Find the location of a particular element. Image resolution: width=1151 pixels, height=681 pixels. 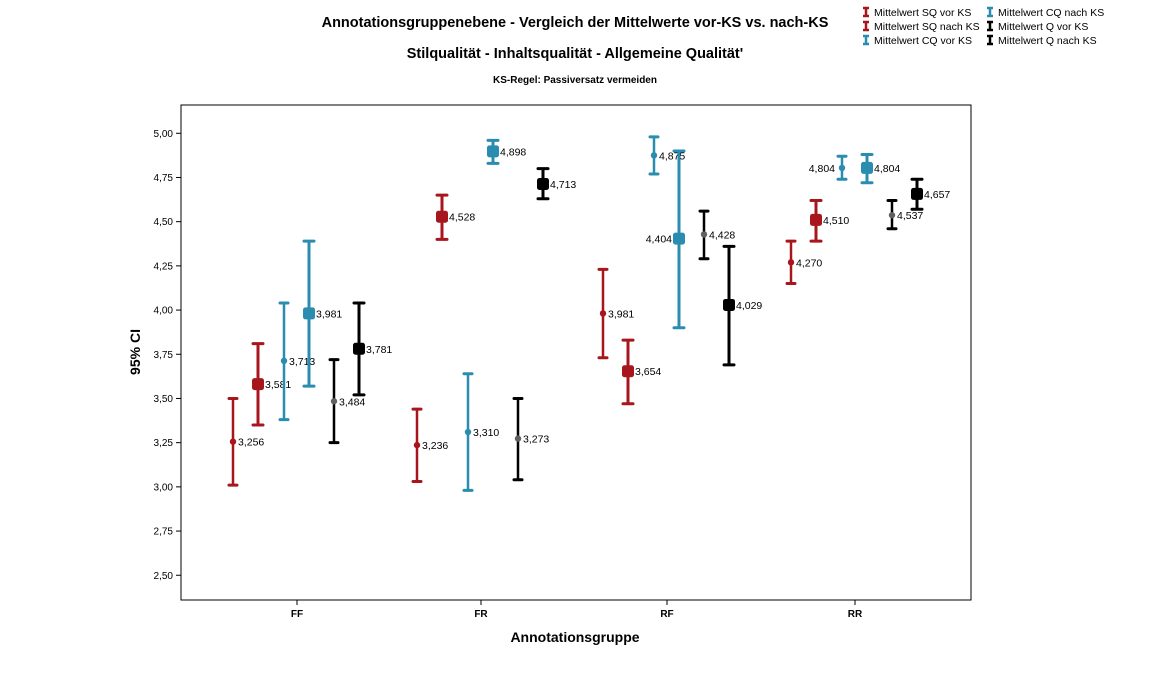

errorbar-5-rf: 4,428 is located at coordinates (716, 235).